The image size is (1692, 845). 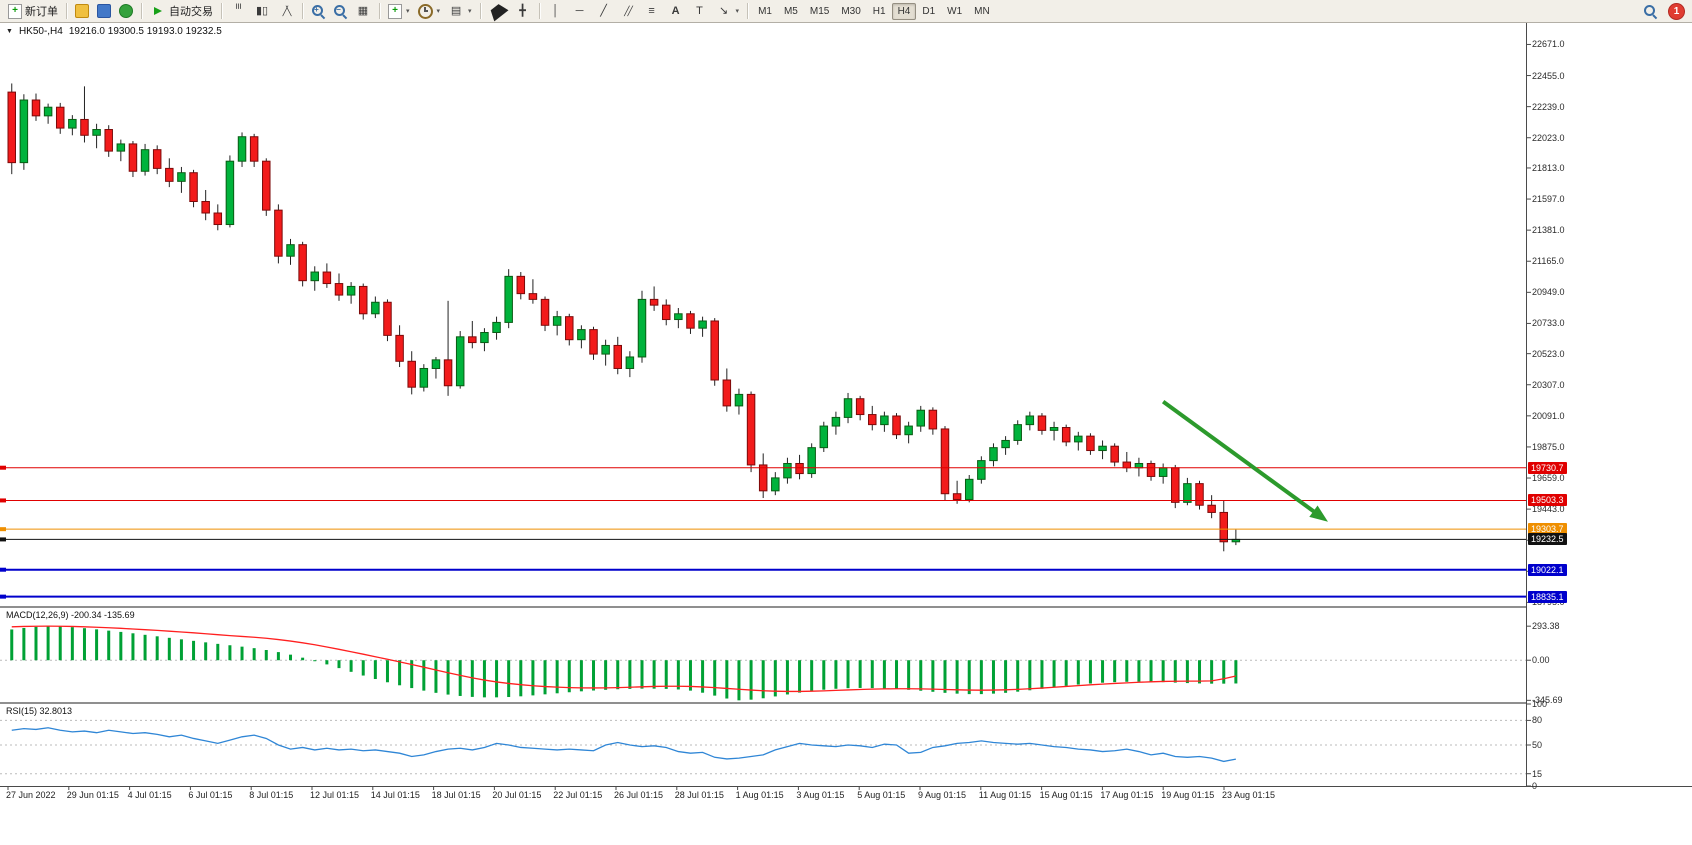 What do you see at coordinates (1548, 106) in the screenshot?
I see `price-axis-label: 22239.0` at bounding box center [1548, 106].